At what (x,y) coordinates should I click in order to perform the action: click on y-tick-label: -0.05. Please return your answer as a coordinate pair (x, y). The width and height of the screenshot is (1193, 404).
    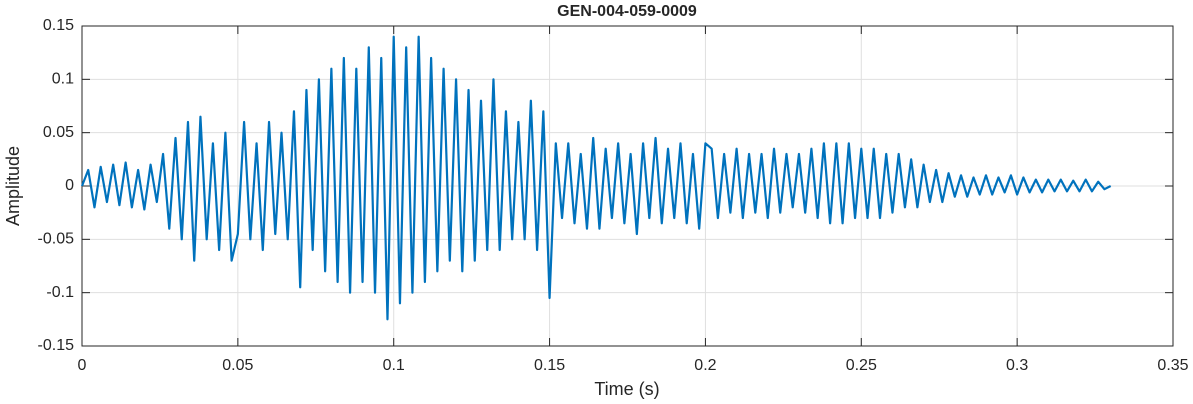
    Looking at the image, I should click on (56, 239).